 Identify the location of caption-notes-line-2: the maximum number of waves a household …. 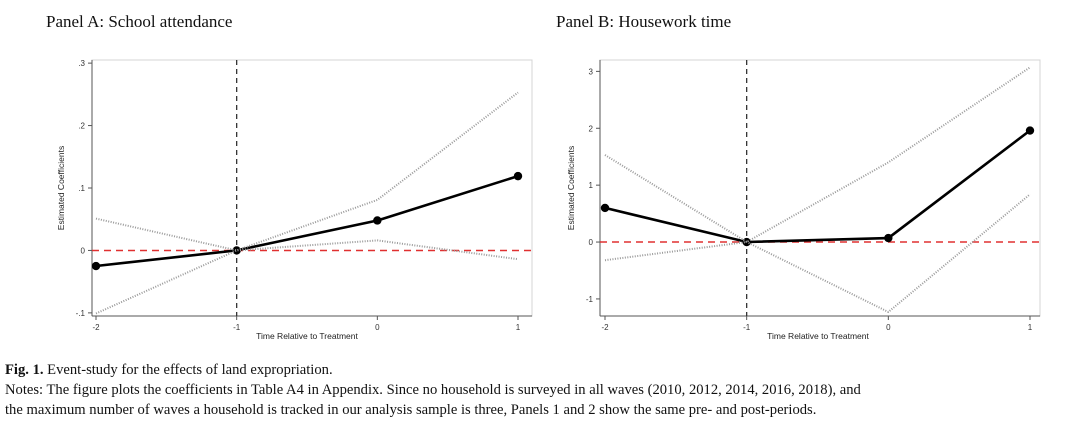
(411, 410).